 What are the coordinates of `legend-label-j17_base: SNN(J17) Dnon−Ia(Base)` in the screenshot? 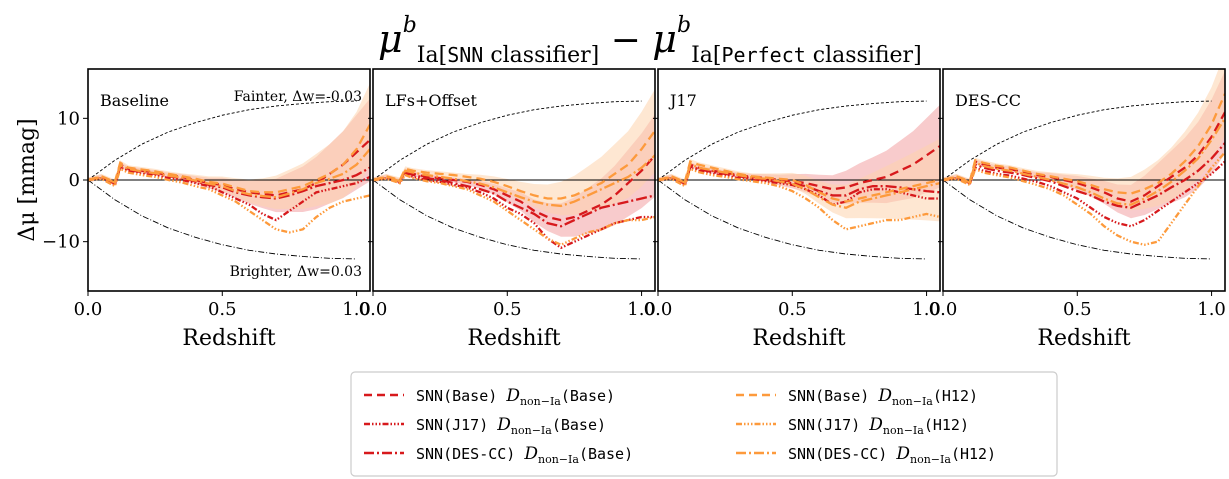 It's located at (511, 426).